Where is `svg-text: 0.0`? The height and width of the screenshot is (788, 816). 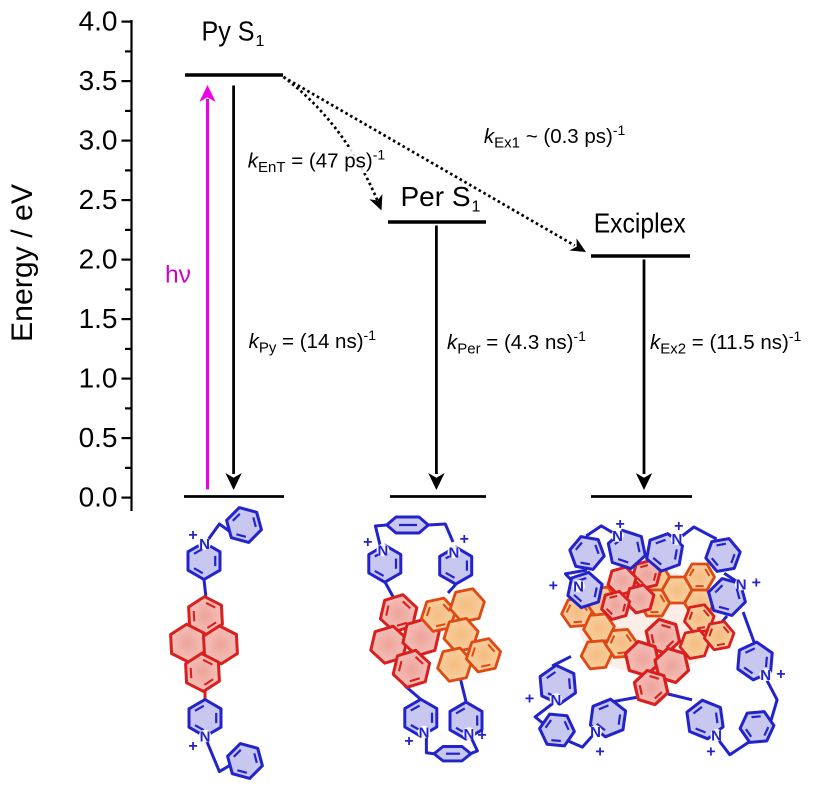 svg-text: 0.0 is located at coordinates (98, 497).